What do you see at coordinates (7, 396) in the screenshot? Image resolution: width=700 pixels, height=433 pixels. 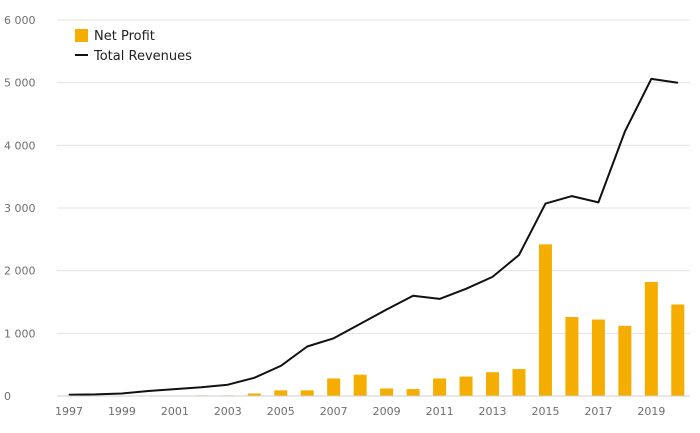 I see `y-tick-label: 0` at bounding box center [7, 396].